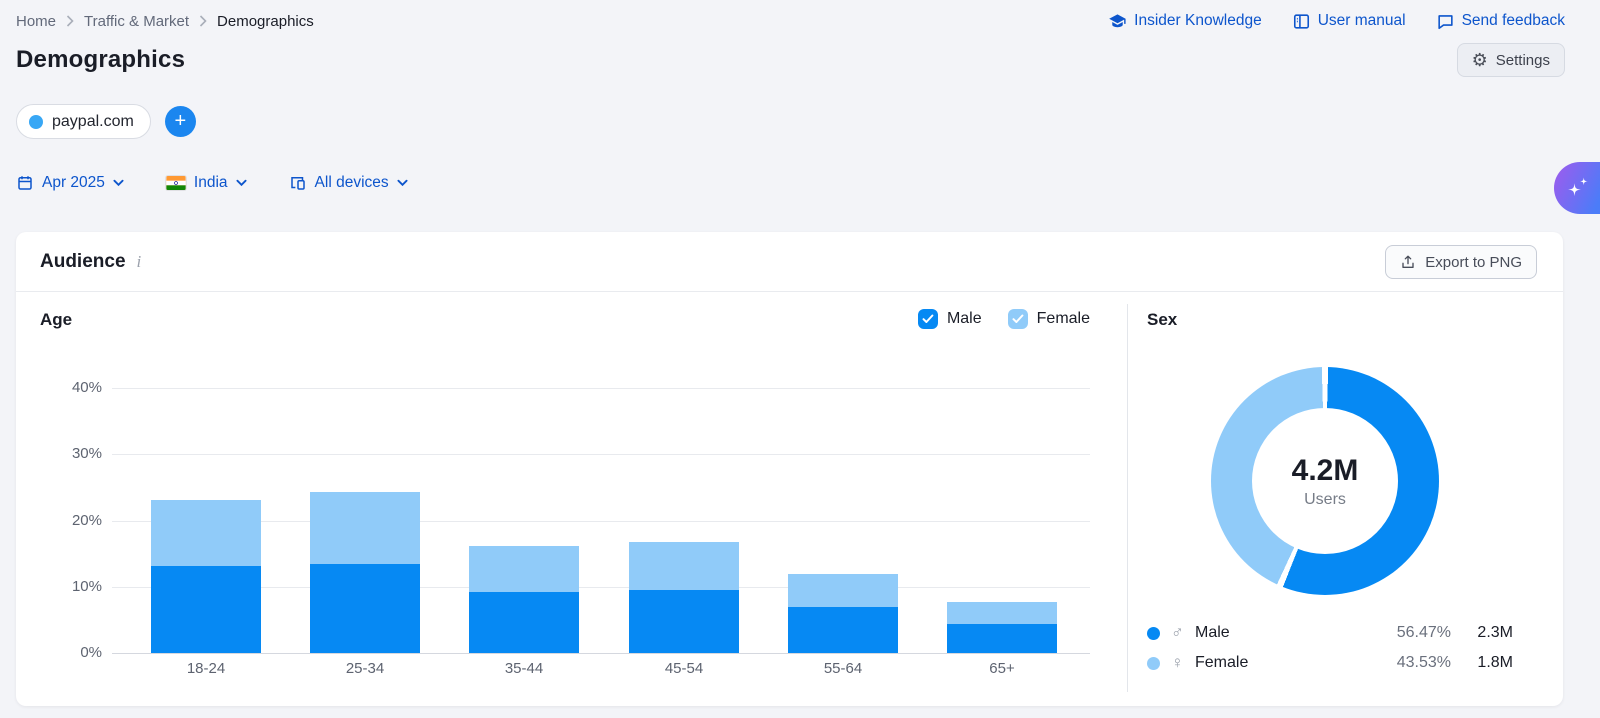 Image resolution: width=1600 pixels, height=718 pixels. Describe the element at coordinates (843, 668) in the screenshot. I see `x-axis-tick-label: 55-64` at that location.